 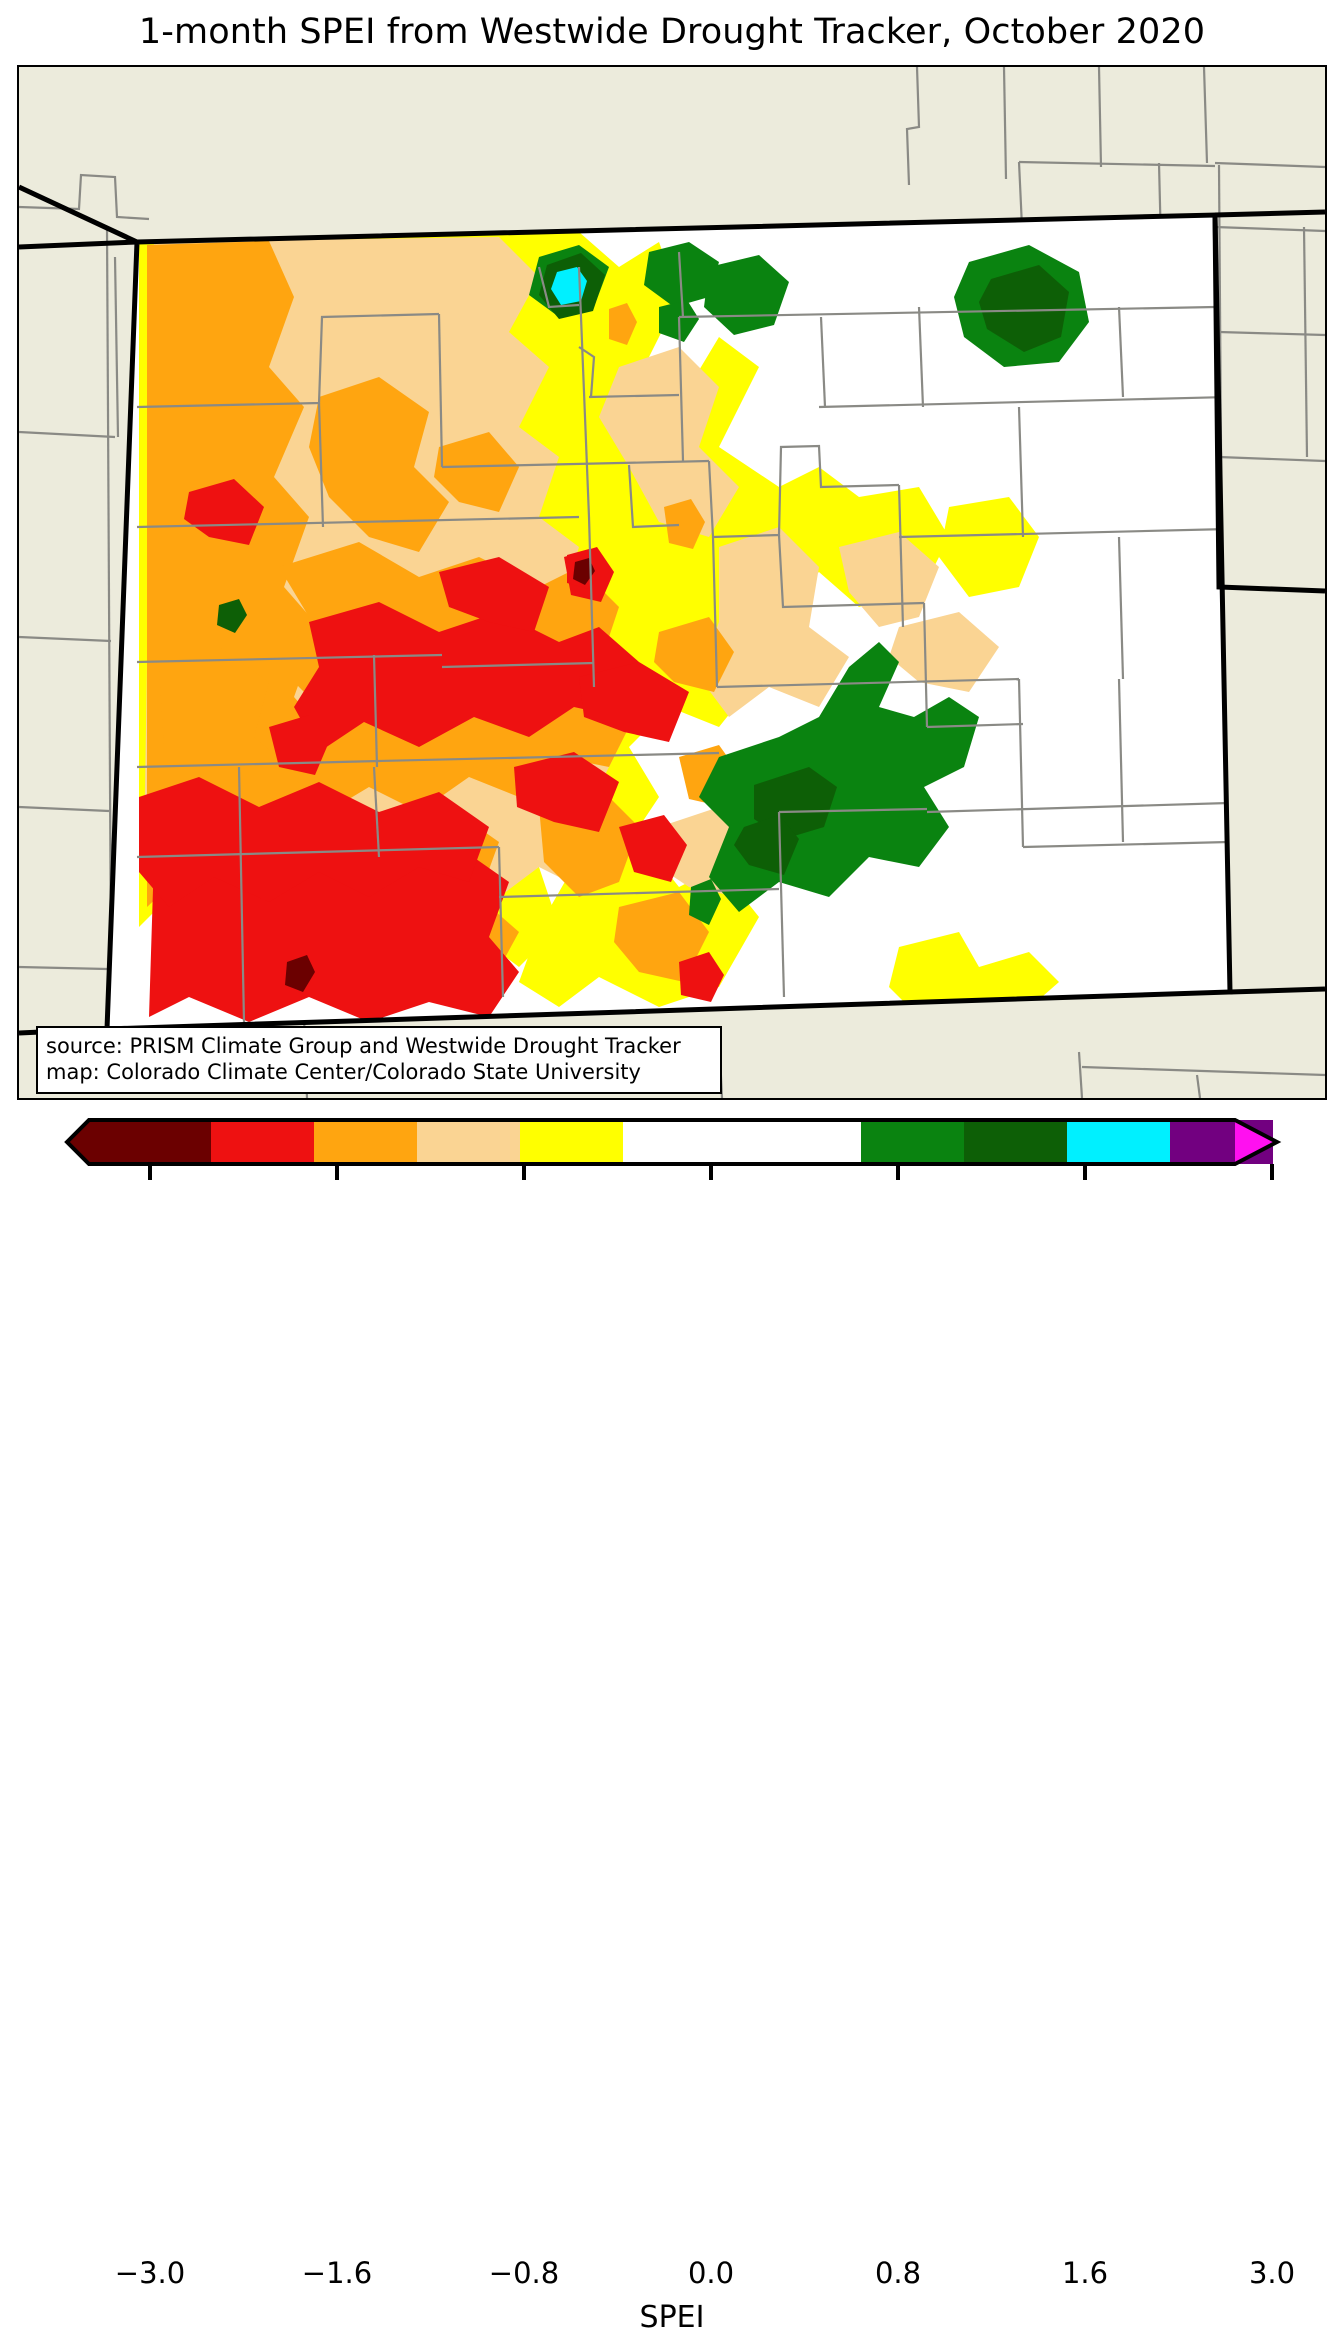 What do you see at coordinates (711, 2273) in the screenshot?
I see `colorbar-tick-label-3: 0.0` at bounding box center [711, 2273].